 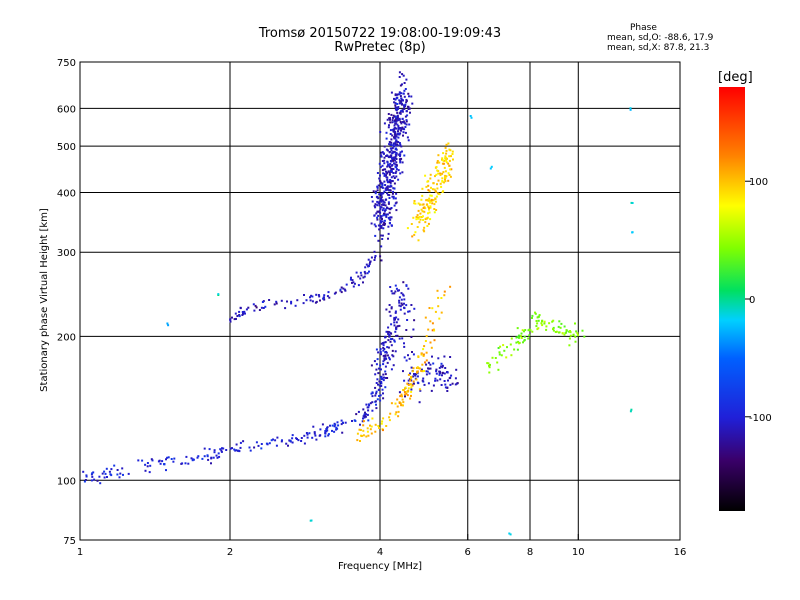 I want to click on y-tick-label: 75, so click(x=69, y=541).